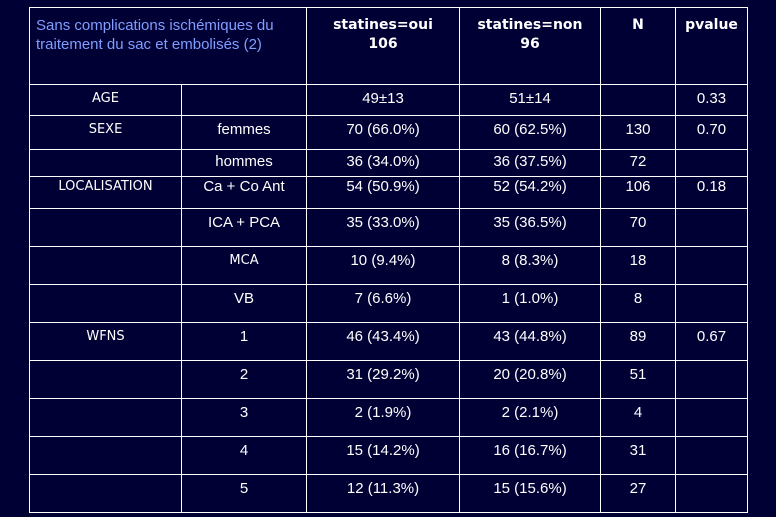 The height and width of the screenshot is (517, 776). What do you see at coordinates (244, 132) in the screenshot?
I see `row-sublabel: femmes` at bounding box center [244, 132].